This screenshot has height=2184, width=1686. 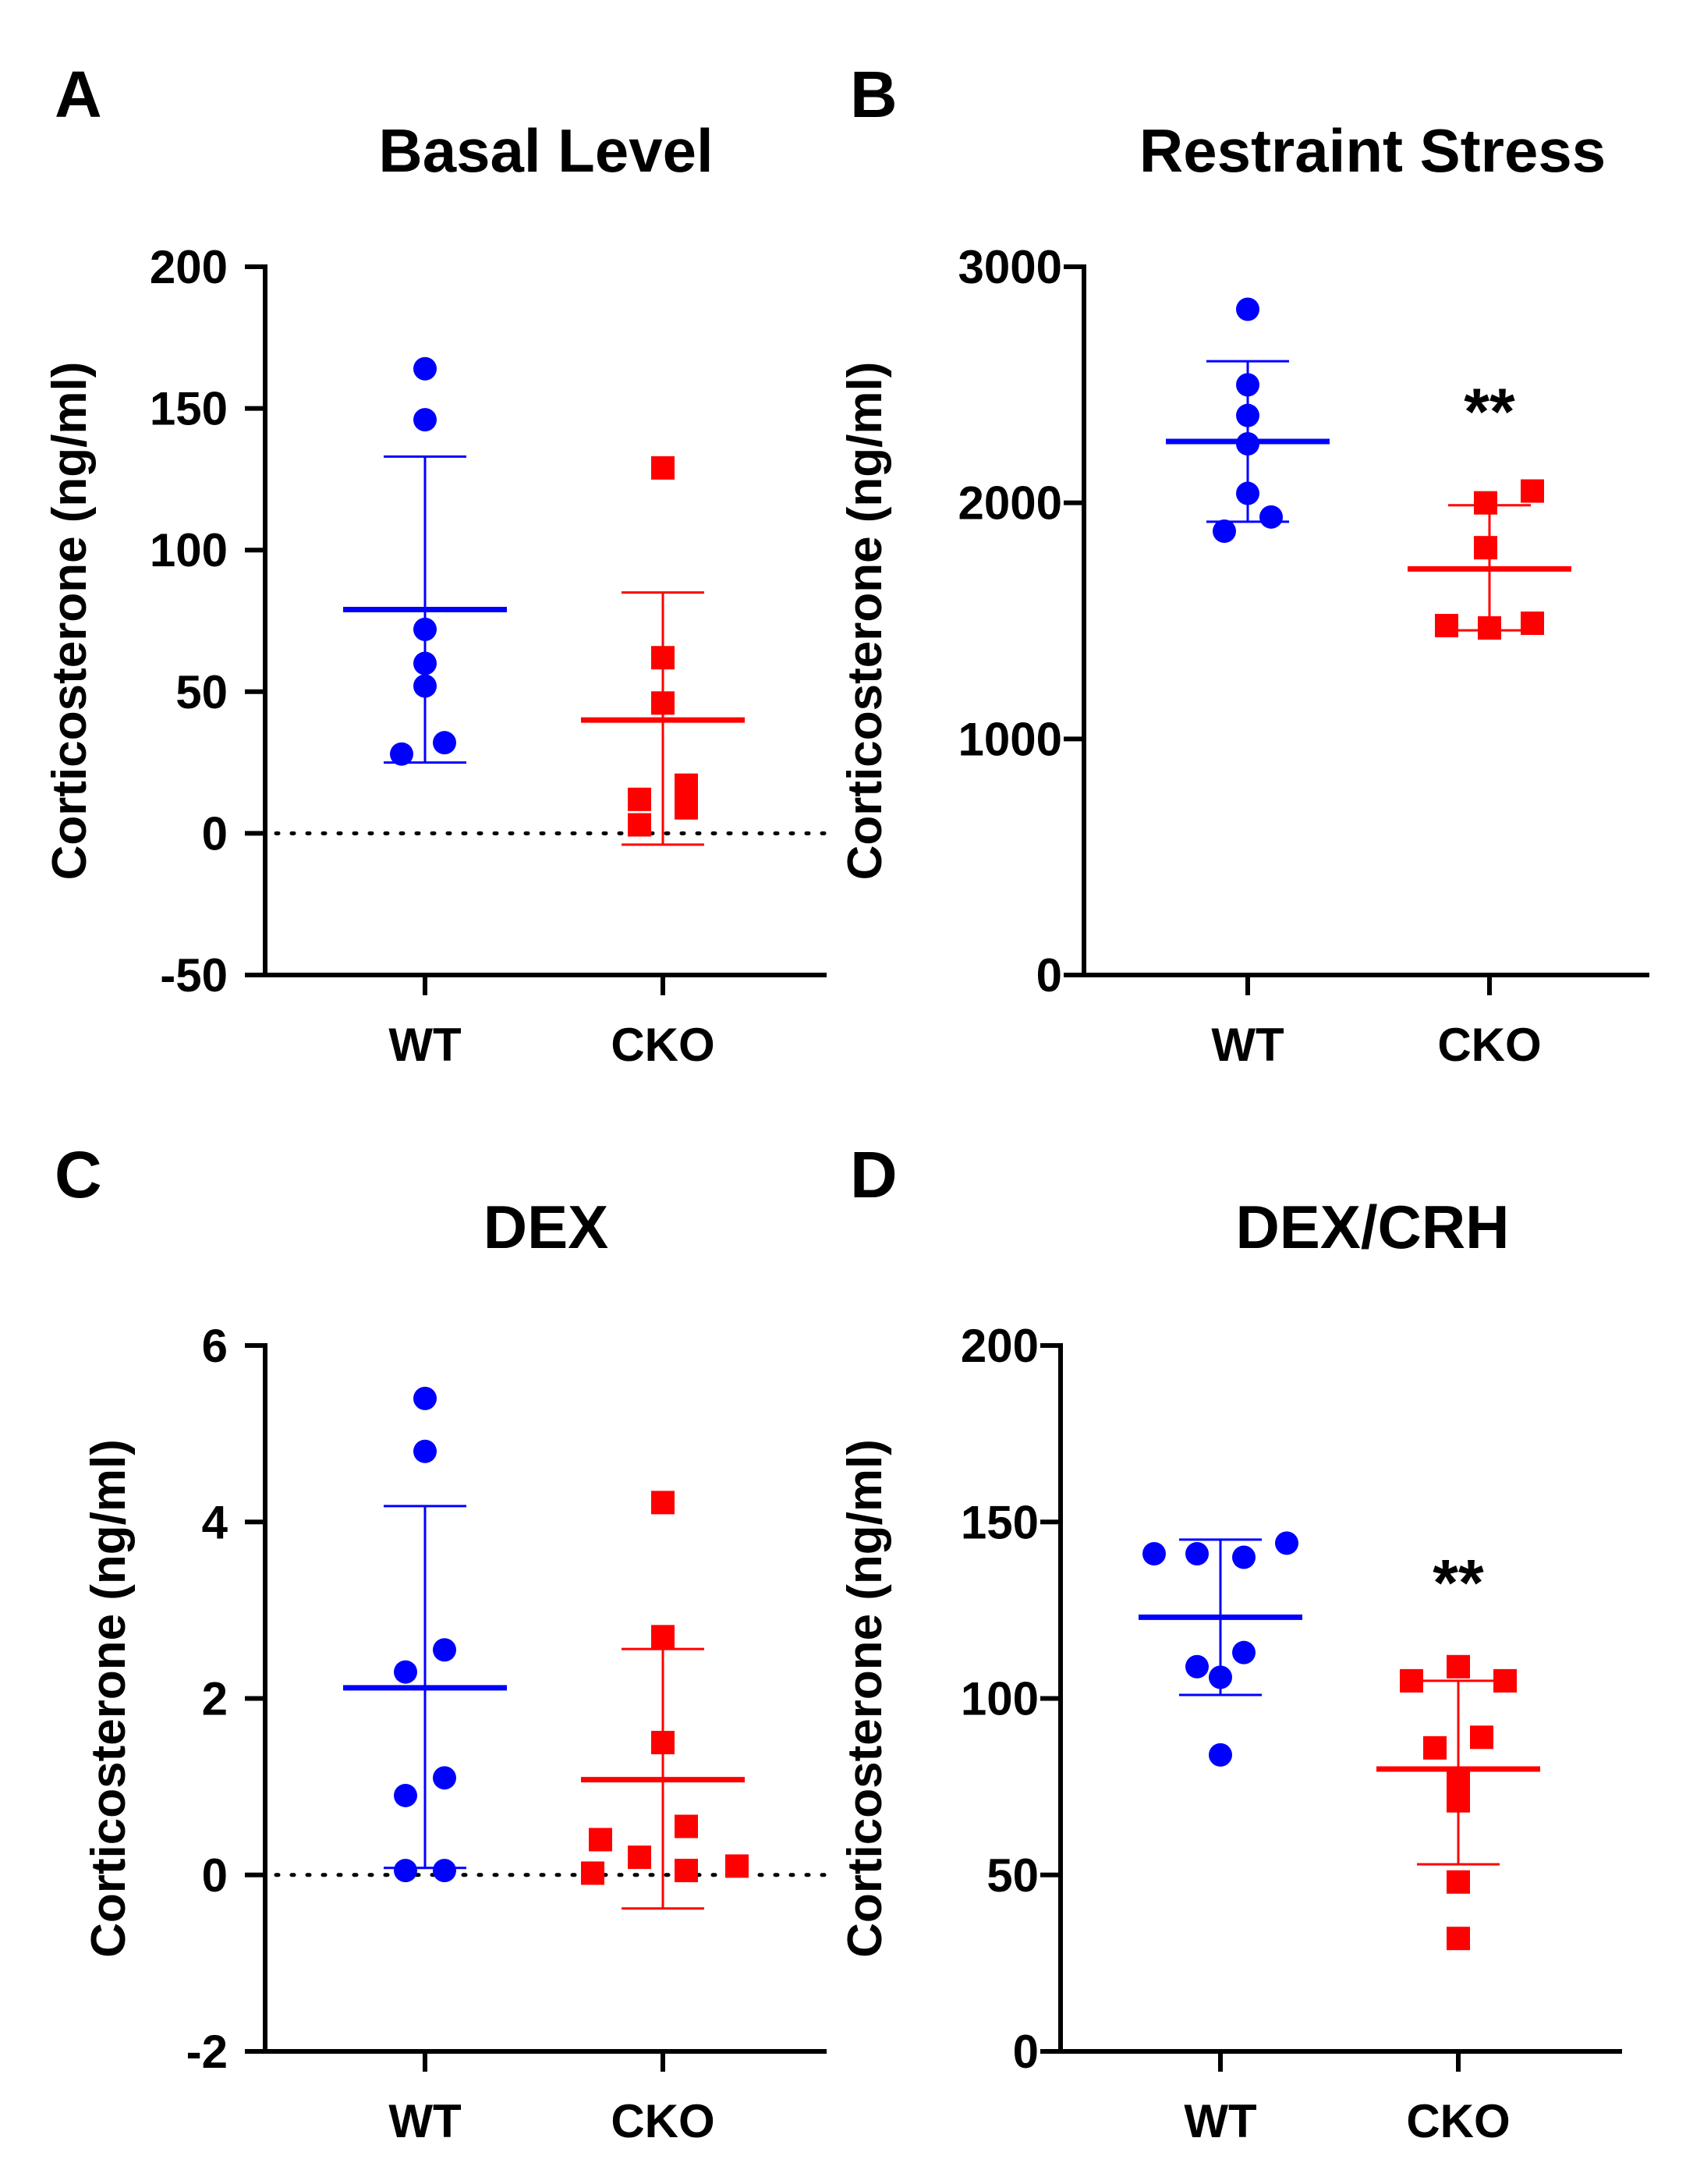 What do you see at coordinates (78, 1175) in the screenshot?
I see `panel-letter: C` at bounding box center [78, 1175].